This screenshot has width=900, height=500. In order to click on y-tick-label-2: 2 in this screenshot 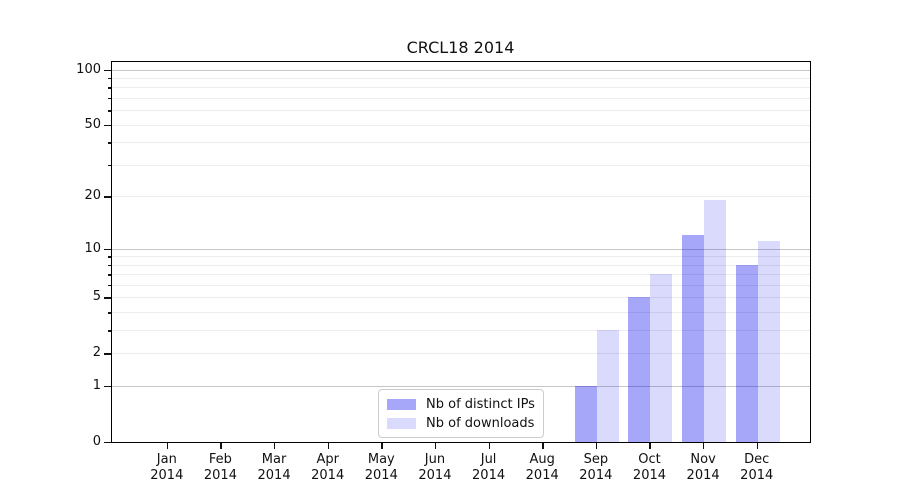, I will do `click(96, 353)`.